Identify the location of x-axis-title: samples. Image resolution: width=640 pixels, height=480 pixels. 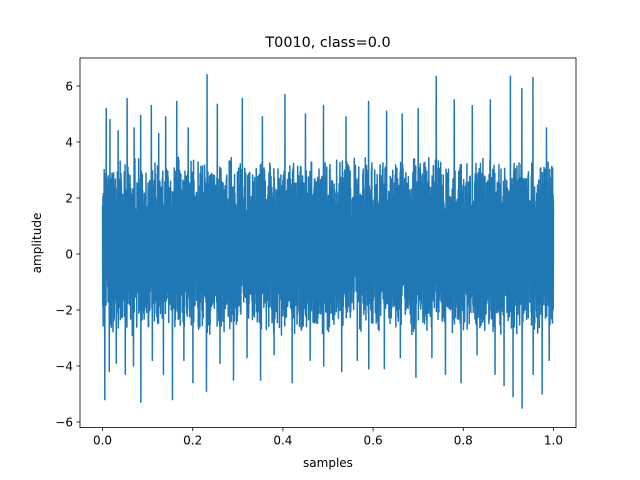
(328, 463).